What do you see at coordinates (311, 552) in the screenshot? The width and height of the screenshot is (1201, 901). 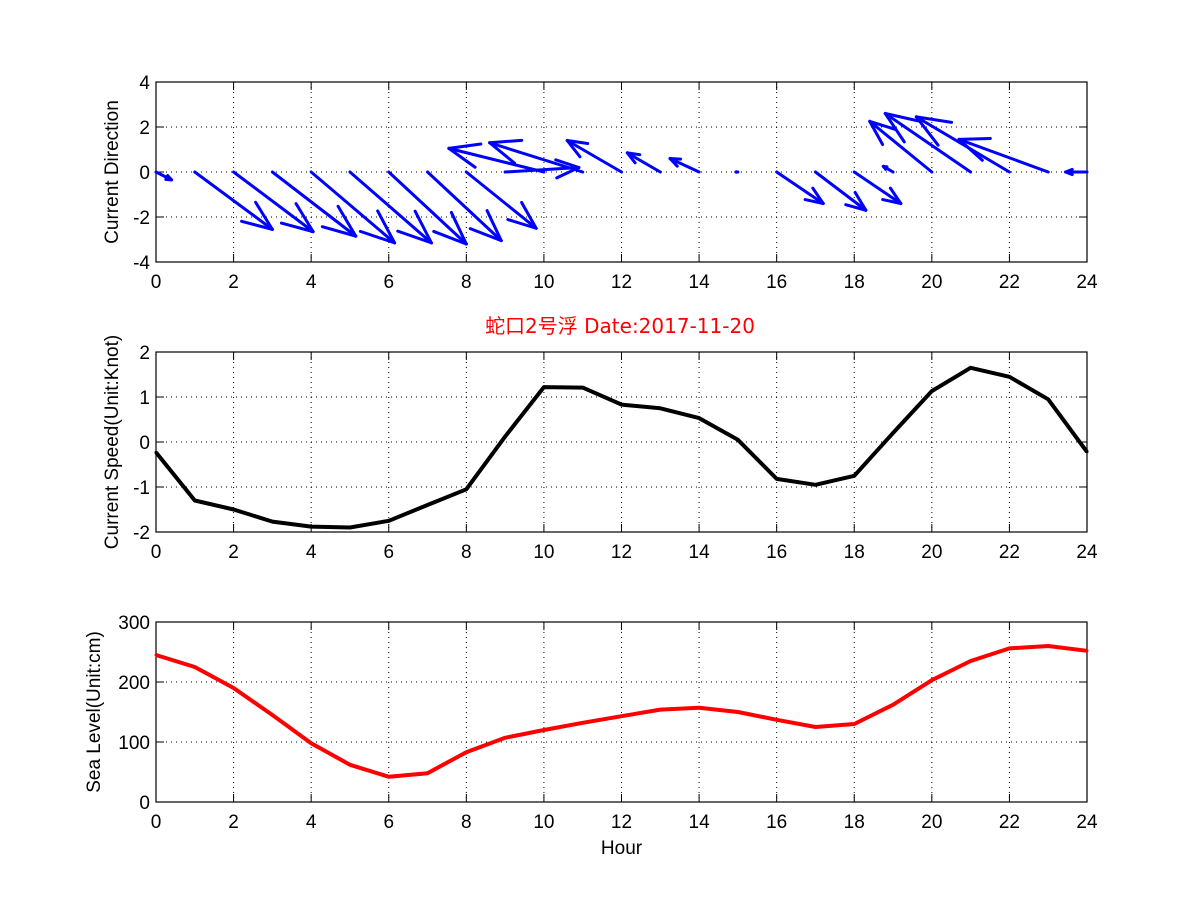 I see `speed-xtick-label: 4` at bounding box center [311, 552].